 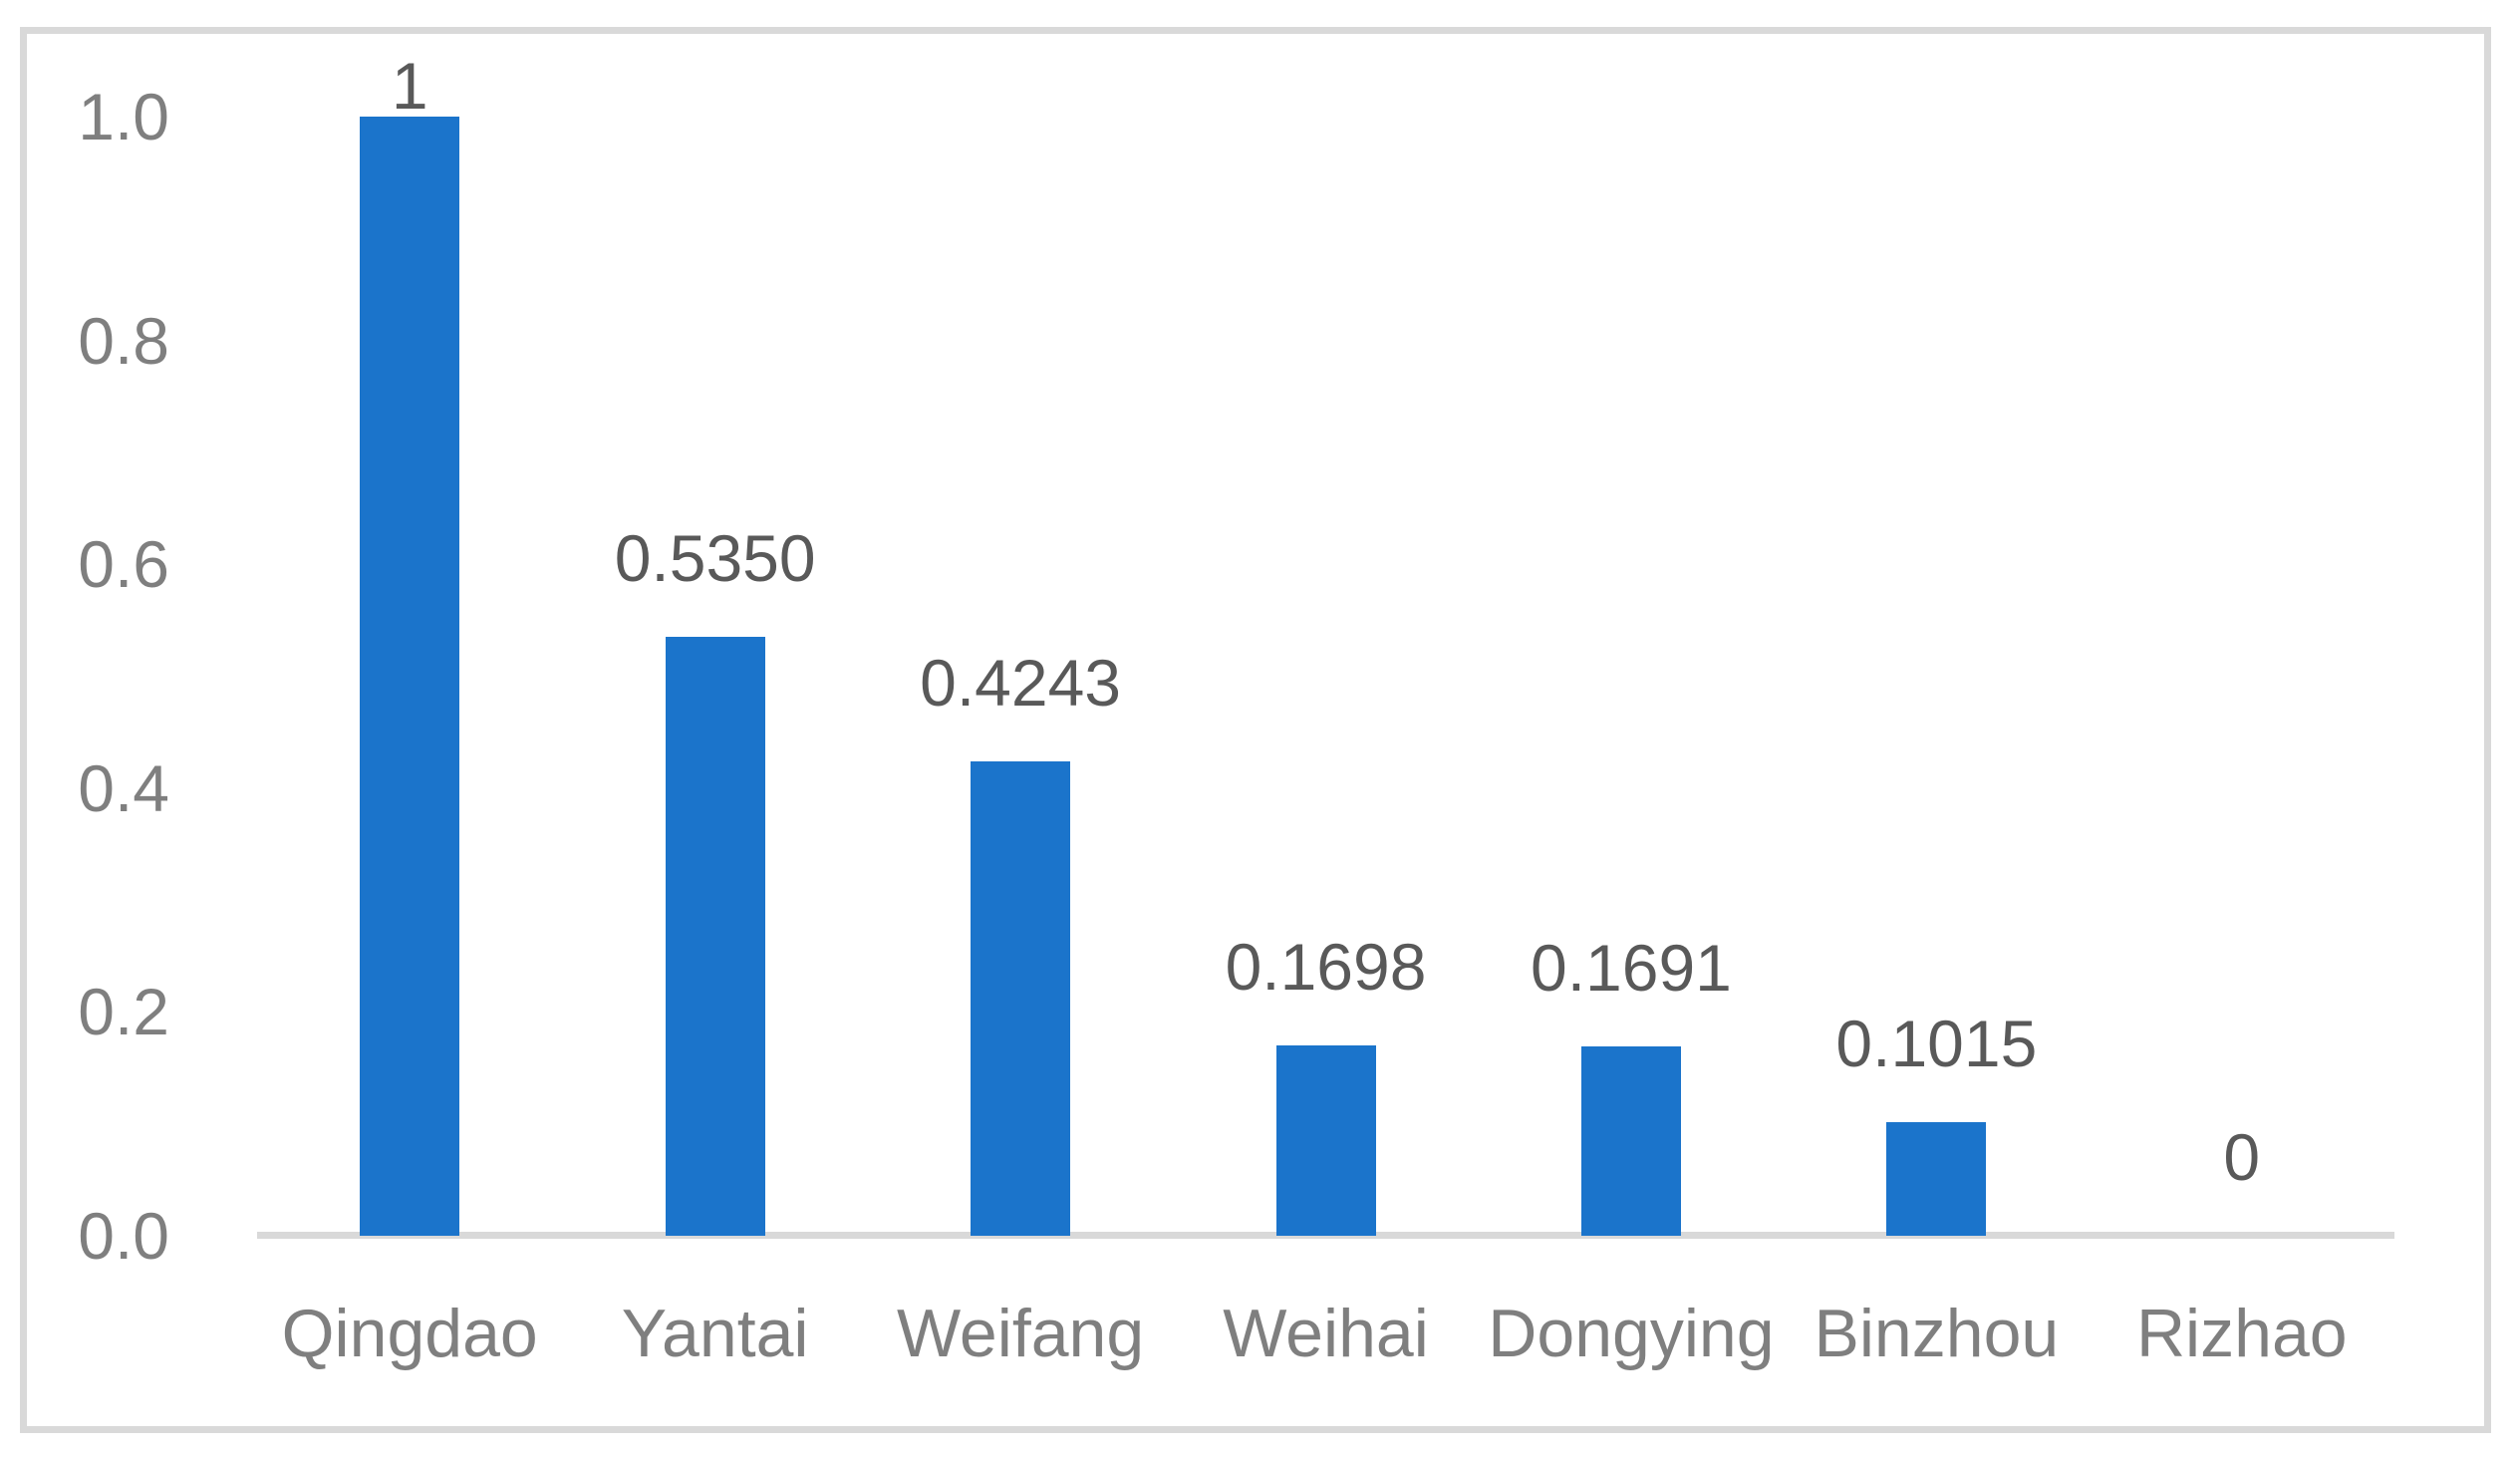 I want to click on x-axis-category-label: Weihai, so click(x=1326, y=1333).